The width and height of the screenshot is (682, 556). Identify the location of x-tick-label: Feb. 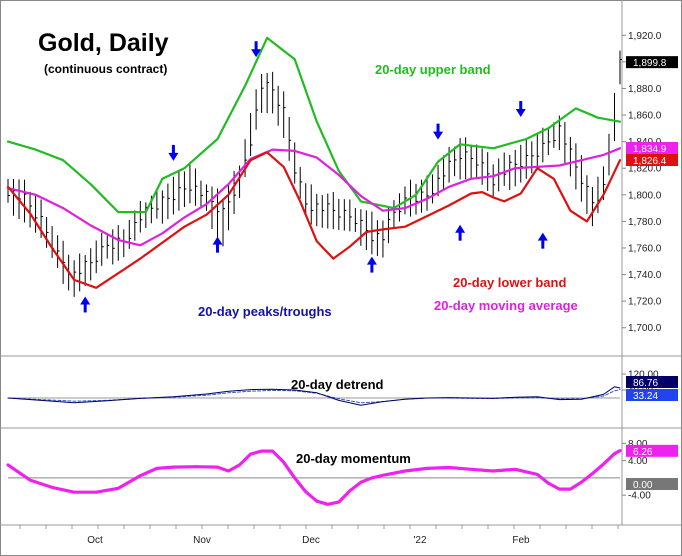
(521, 540).